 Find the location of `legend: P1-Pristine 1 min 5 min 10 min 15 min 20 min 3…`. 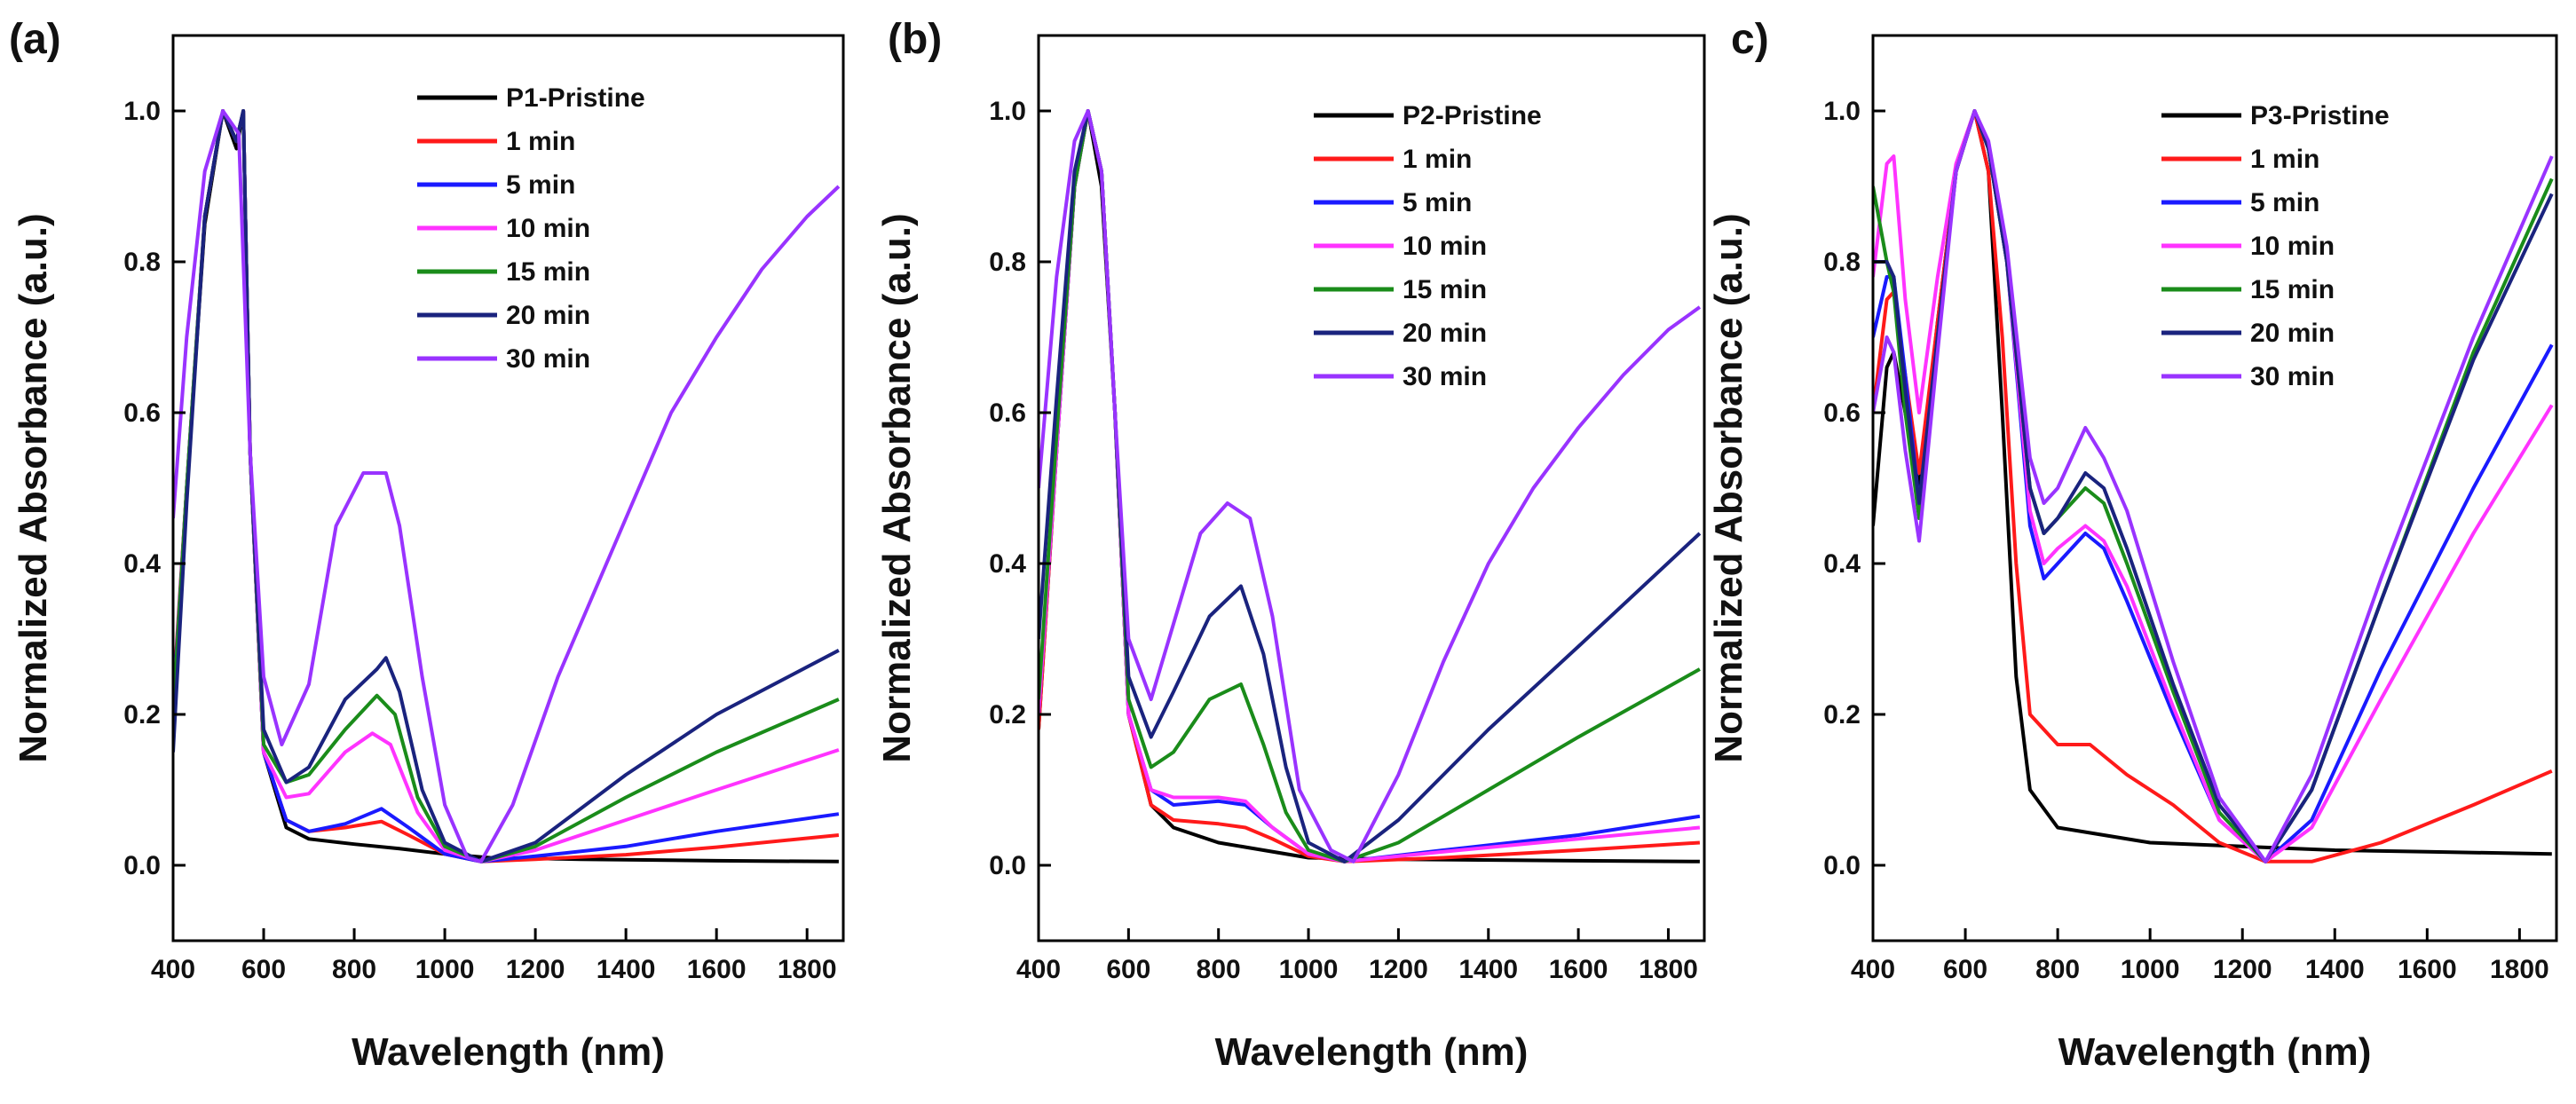

legend: P1-Pristine 1 min 5 min 10 min 15 min 20 min 3… is located at coordinates (531, 228).